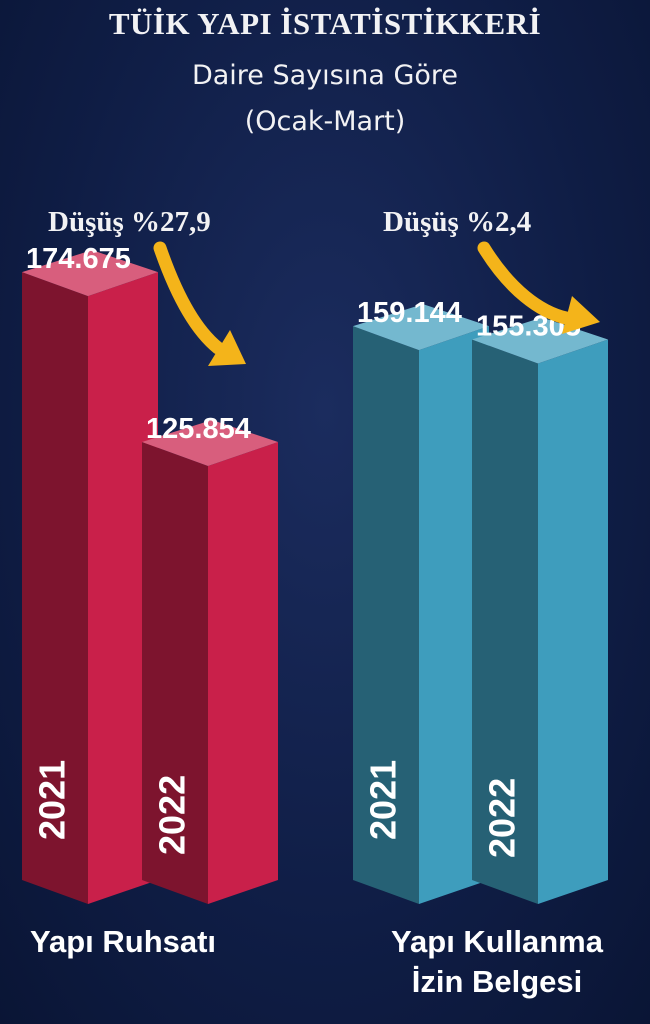 The image size is (650, 1024). Describe the element at coordinates (325, 75) in the screenshot. I see `page-subtitle-line1: Daire Sayısına Göre` at that location.